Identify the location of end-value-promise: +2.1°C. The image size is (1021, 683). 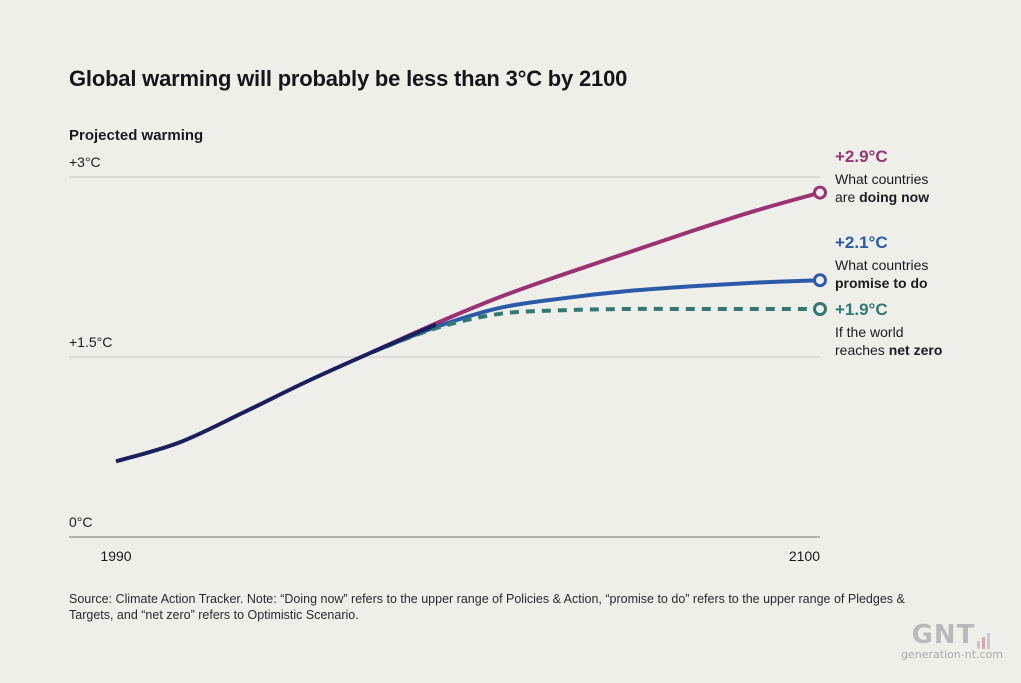
(861, 242).